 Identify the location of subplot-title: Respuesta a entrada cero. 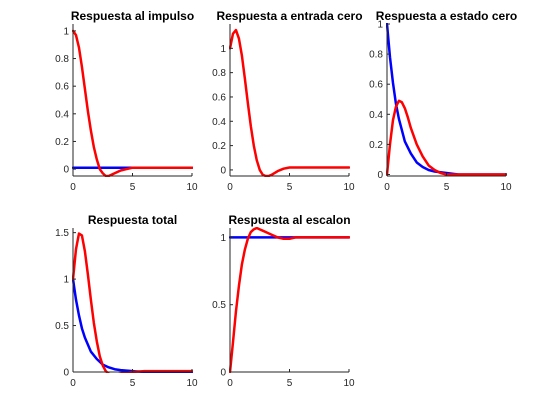
(289, 16).